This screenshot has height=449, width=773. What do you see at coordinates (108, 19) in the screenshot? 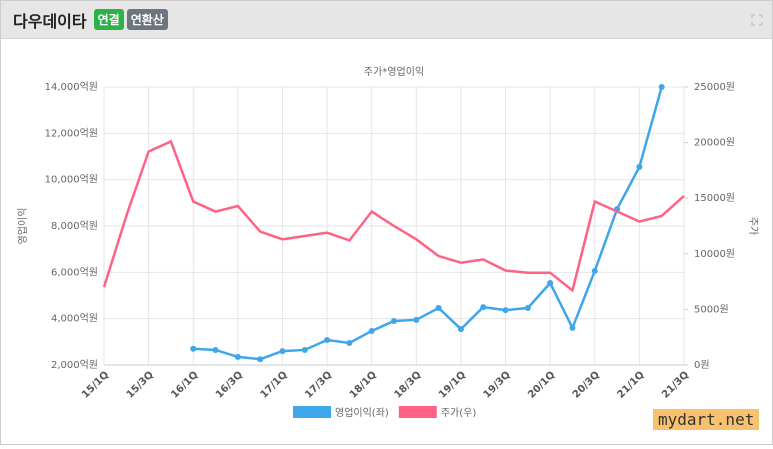
I see `badge: 연결` at bounding box center [108, 19].